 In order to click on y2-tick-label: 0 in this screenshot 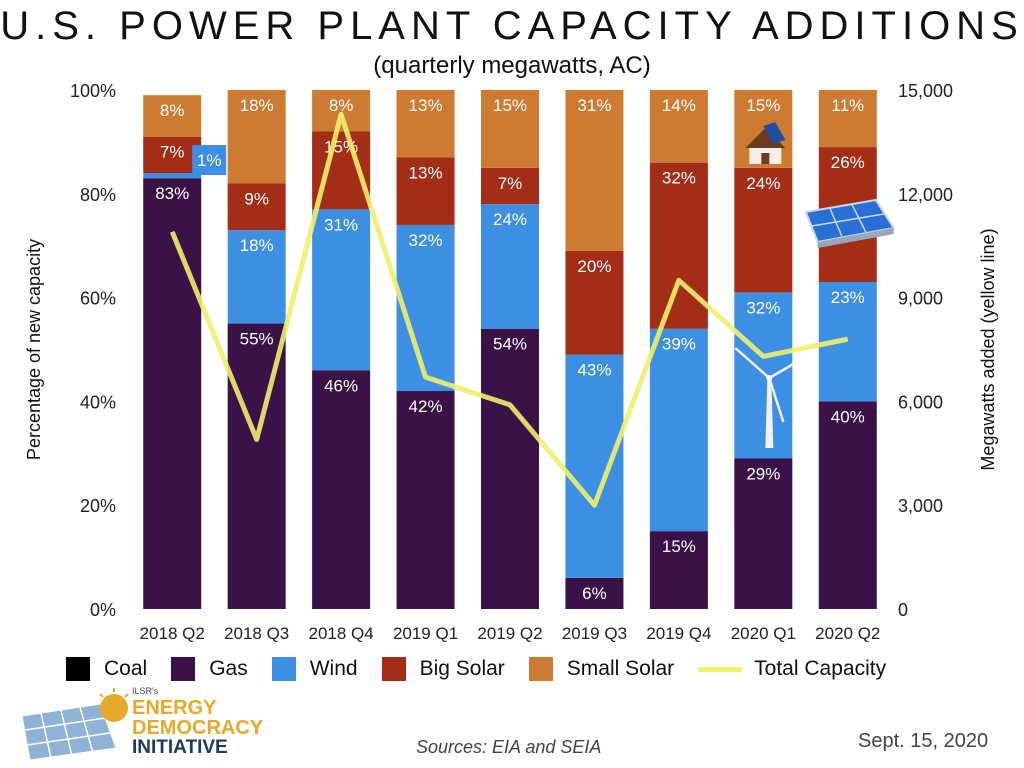, I will do `click(903, 610)`.